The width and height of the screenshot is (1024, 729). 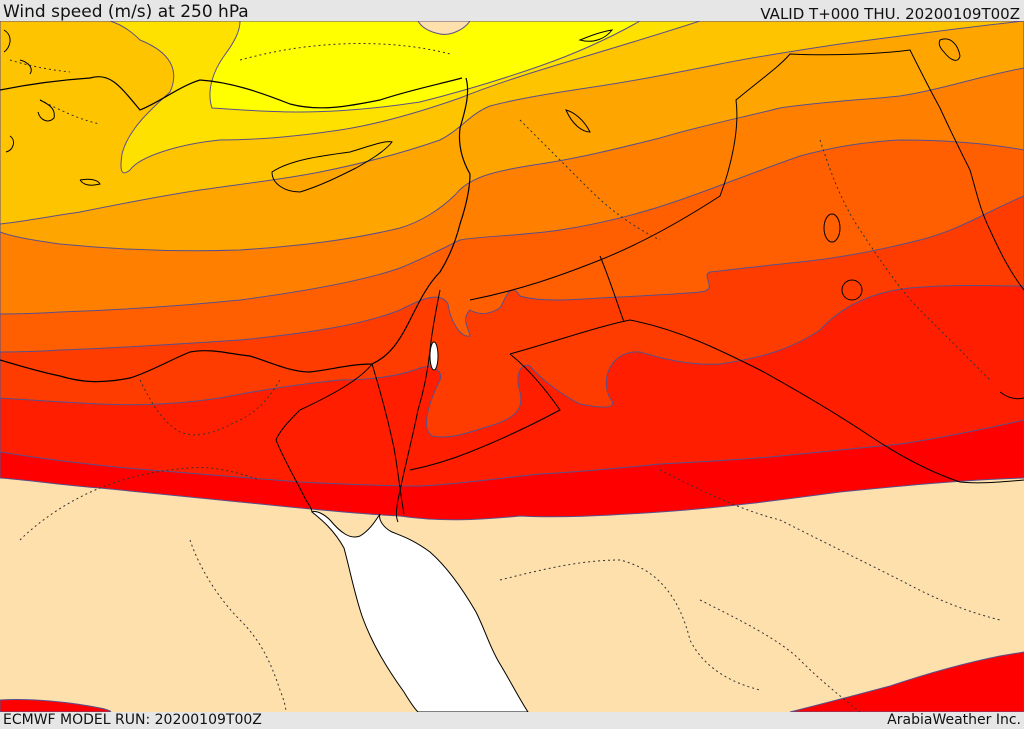 What do you see at coordinates (231, 93) in the screenshot?
I see `turkey-coastline` at bounding box center [231, 93].